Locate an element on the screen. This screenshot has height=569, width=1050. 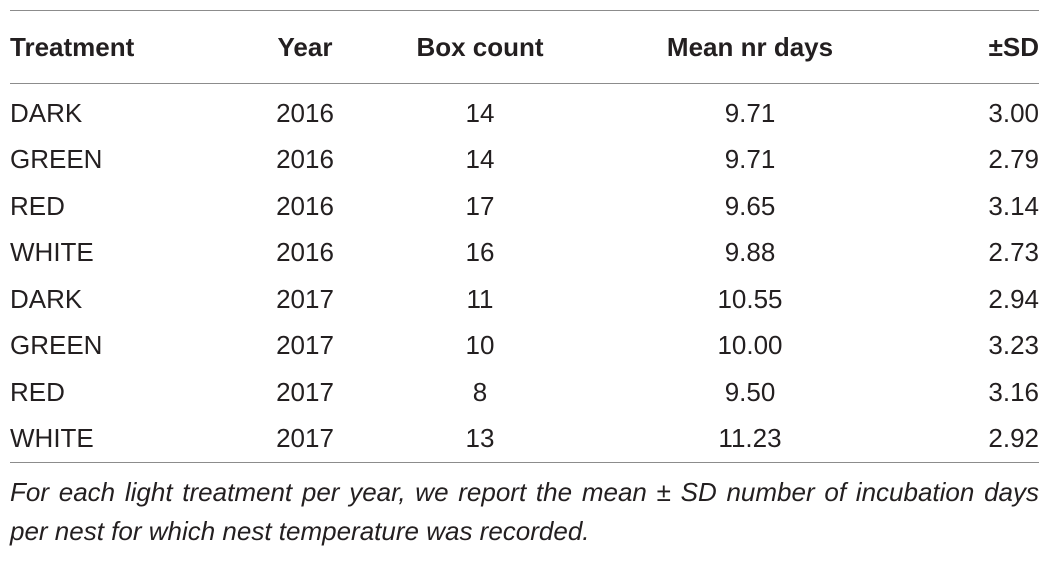
cell-sd: 3.23 is located at coordinates (1013, 345).